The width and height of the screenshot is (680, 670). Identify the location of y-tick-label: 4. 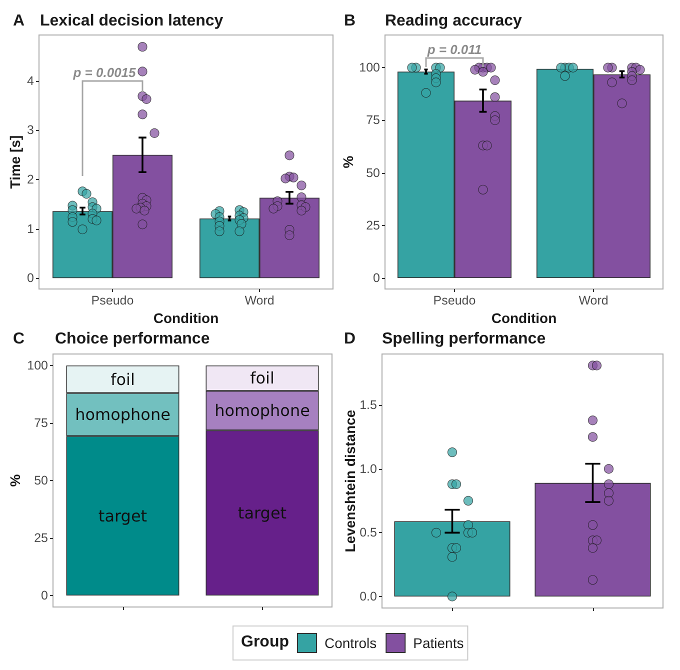
(30, 81).